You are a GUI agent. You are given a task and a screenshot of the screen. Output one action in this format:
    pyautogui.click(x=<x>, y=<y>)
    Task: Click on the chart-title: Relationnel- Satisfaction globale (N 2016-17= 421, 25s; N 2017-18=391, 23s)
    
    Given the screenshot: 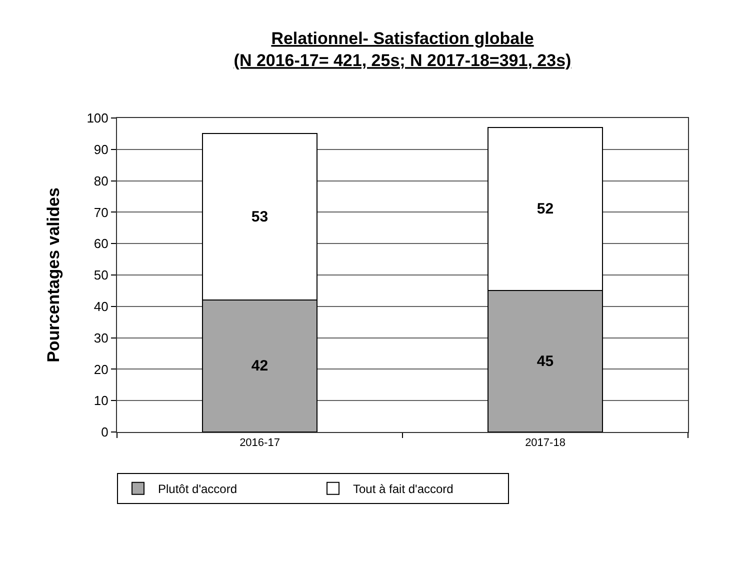 What is the action you would take?
    pyautogui.click(x=403, y=49)
    